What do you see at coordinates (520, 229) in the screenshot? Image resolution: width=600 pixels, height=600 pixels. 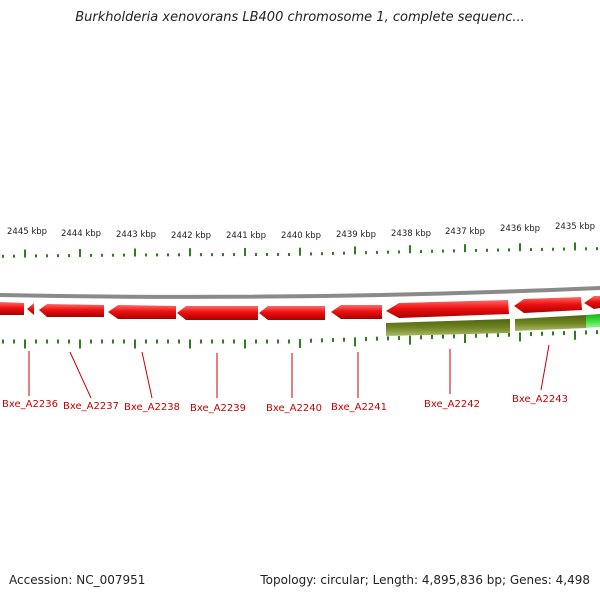 I see `ruler-label: 2436 kbp` at bounding box center [520, 229].